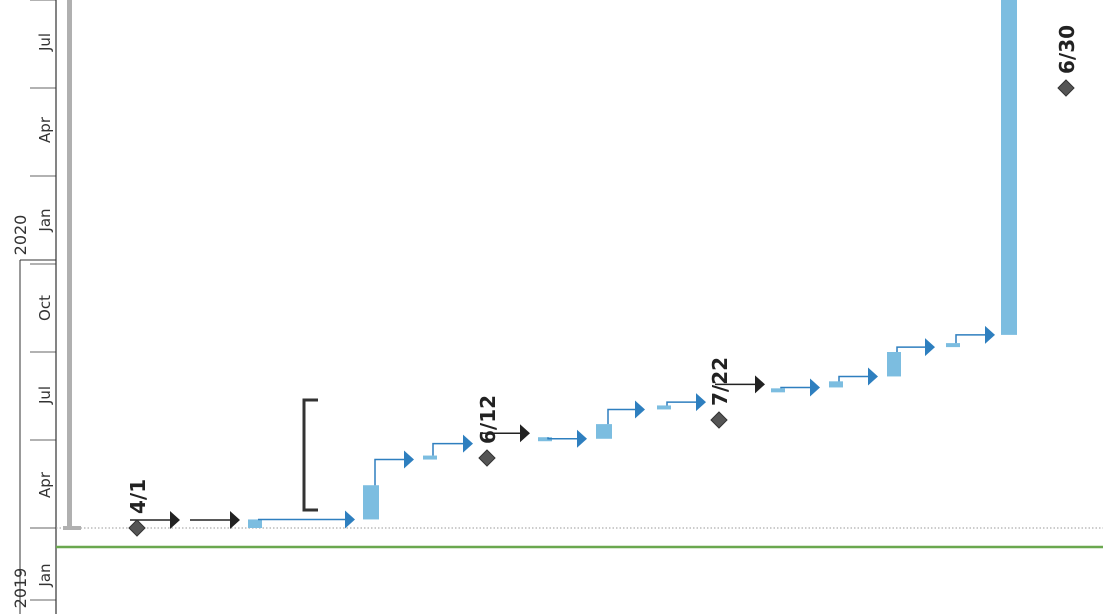  Describe the element at coordinates (720, 381) in the screenshot. I see `milestone-date-label: 7/22` at that location.